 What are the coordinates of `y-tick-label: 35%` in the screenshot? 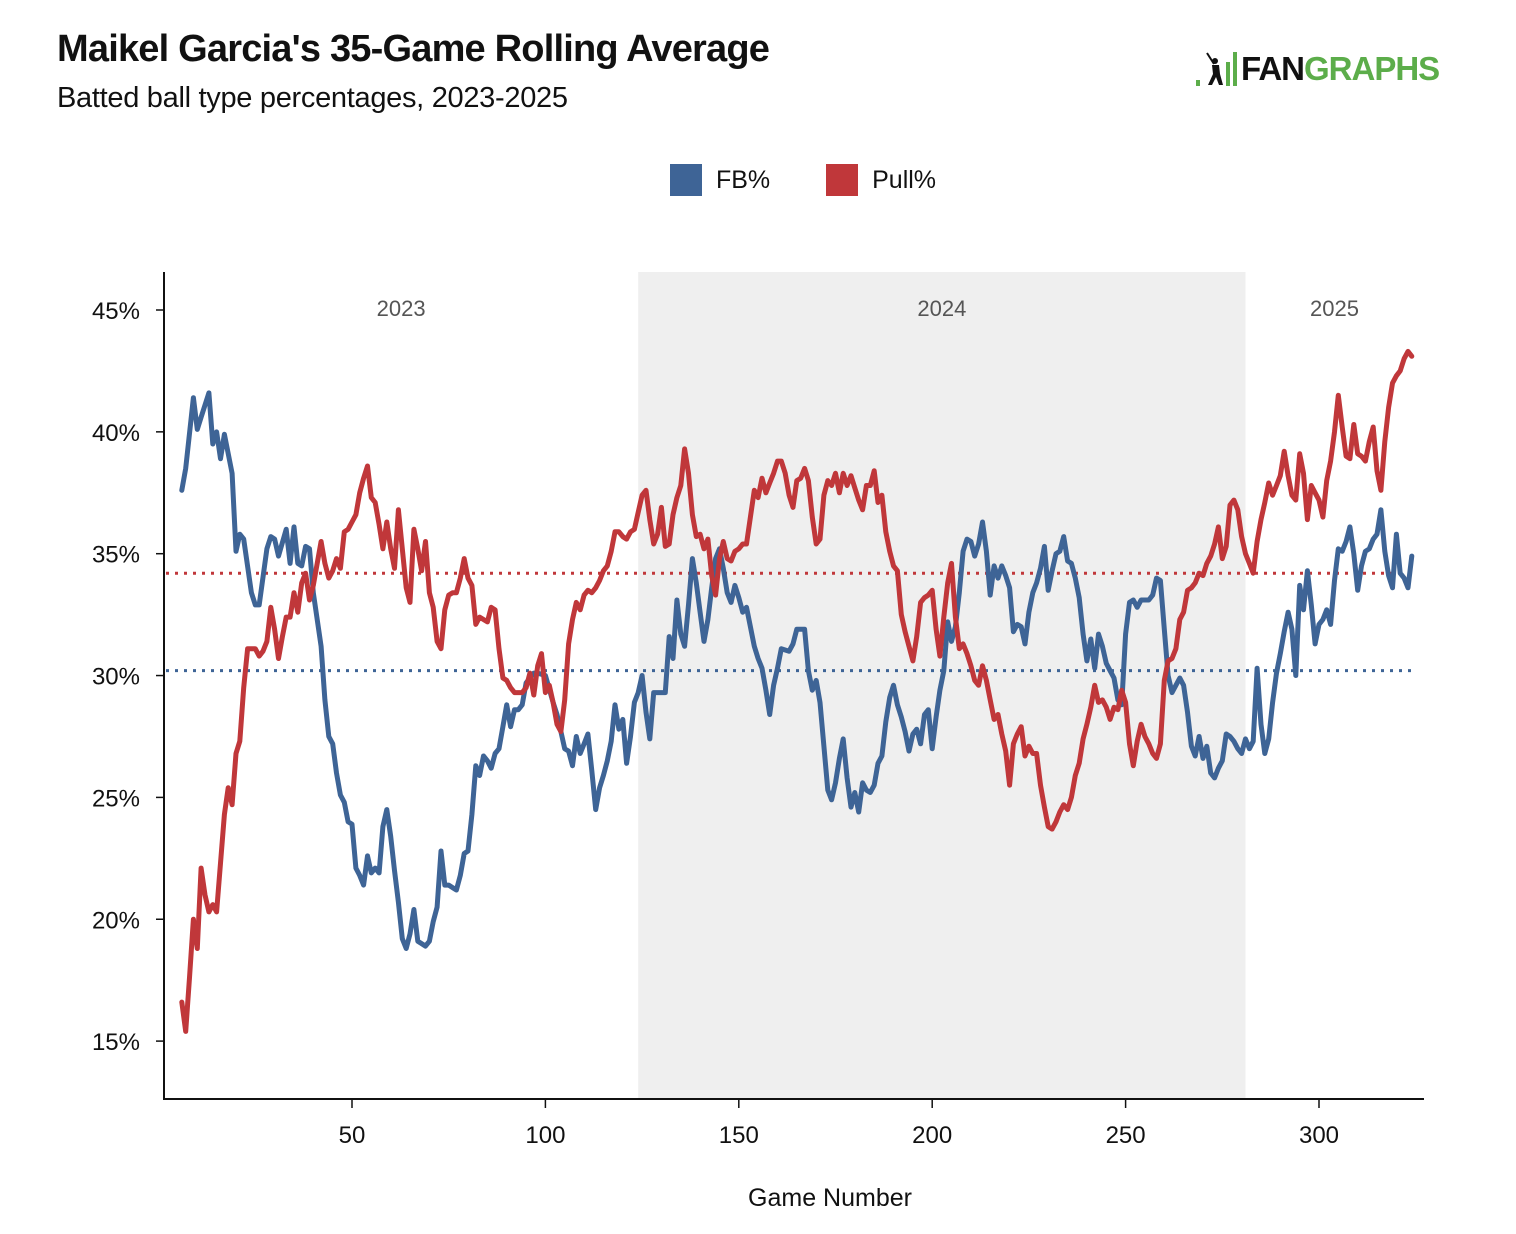 It's located at (116, 555).